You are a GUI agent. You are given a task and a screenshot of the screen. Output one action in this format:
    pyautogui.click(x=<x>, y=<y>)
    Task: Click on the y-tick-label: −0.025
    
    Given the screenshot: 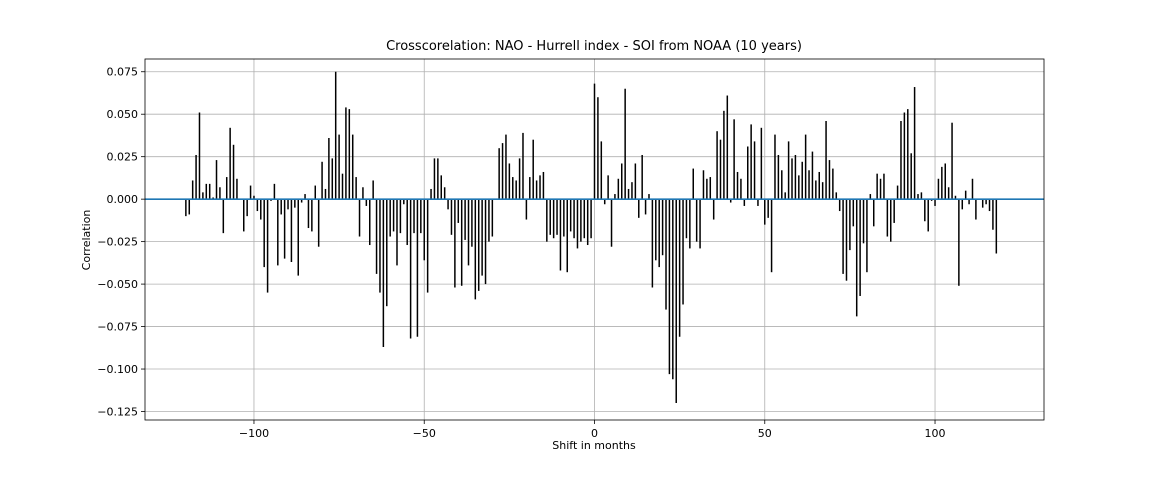 What is the action you would take?
    pyautogui.click(x=117, y=242)
    